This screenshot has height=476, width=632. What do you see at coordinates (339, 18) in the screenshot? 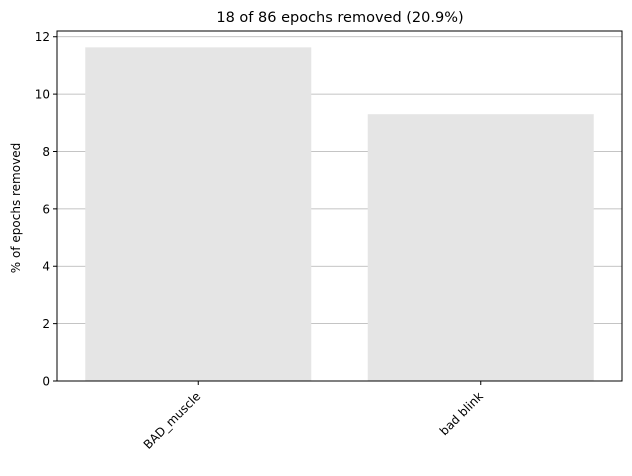
I see `chart-title: 18 of 86 epochs removed (20.9%)` at bounding box center [339, 18].